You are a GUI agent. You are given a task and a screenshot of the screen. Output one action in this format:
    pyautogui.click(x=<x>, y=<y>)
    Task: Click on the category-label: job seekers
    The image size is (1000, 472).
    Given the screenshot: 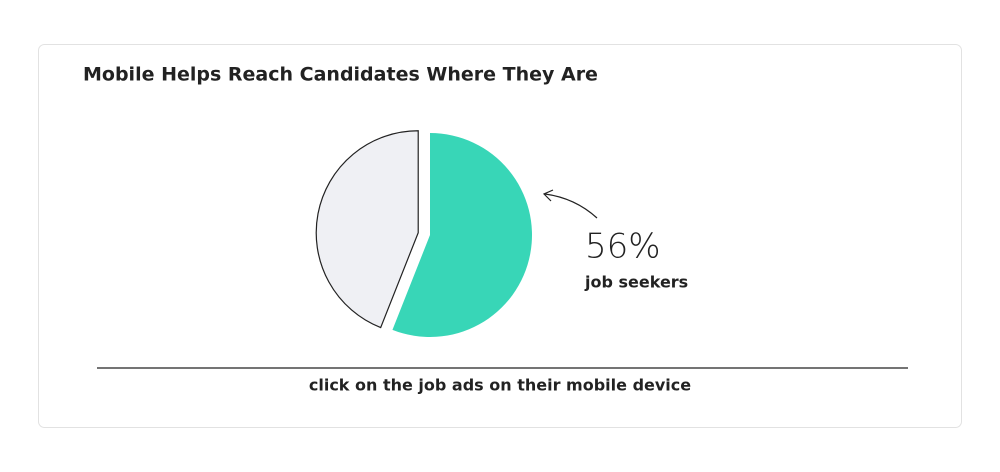 What is the action you would take?
    pyautogui.click(x=636, y=282)
    